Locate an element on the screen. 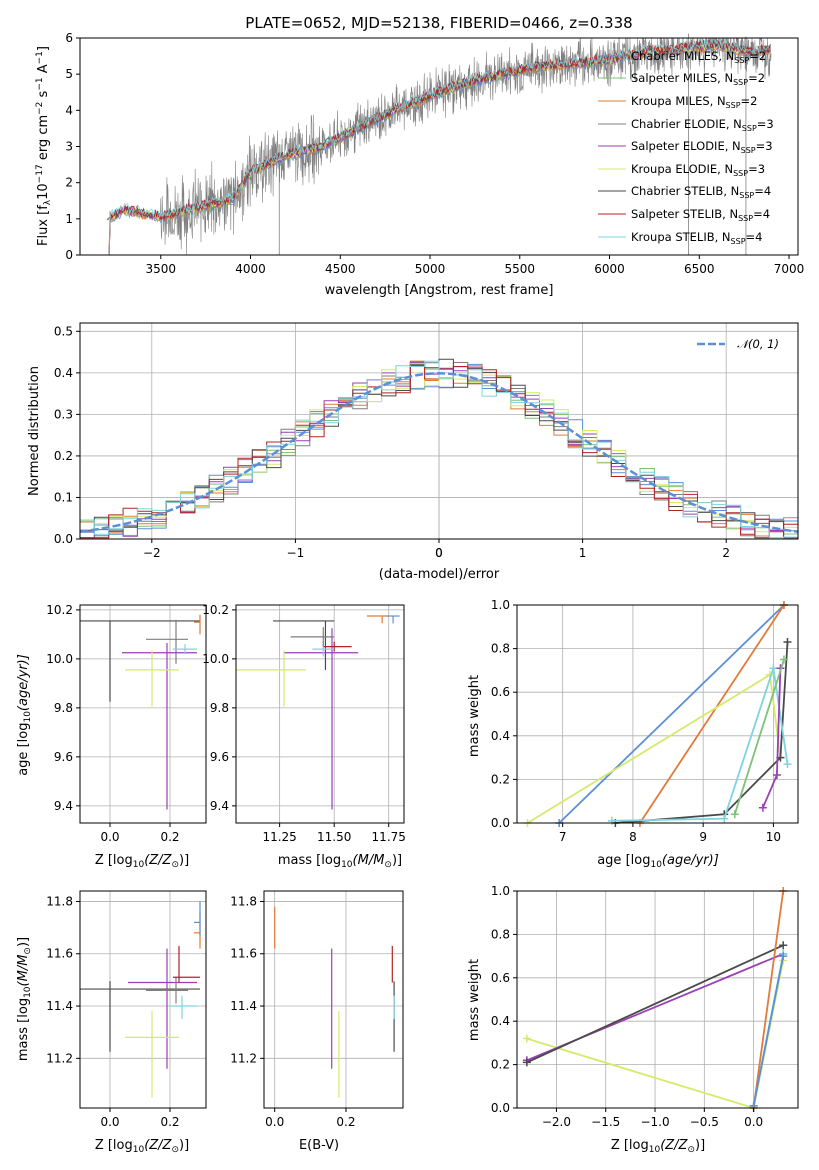 The width and height of the screenshot is (819, 1170). legend-entry-kroupa-elodie: Kroupa ELODIE, NSSP=3 is located at coordinates (681, 170).